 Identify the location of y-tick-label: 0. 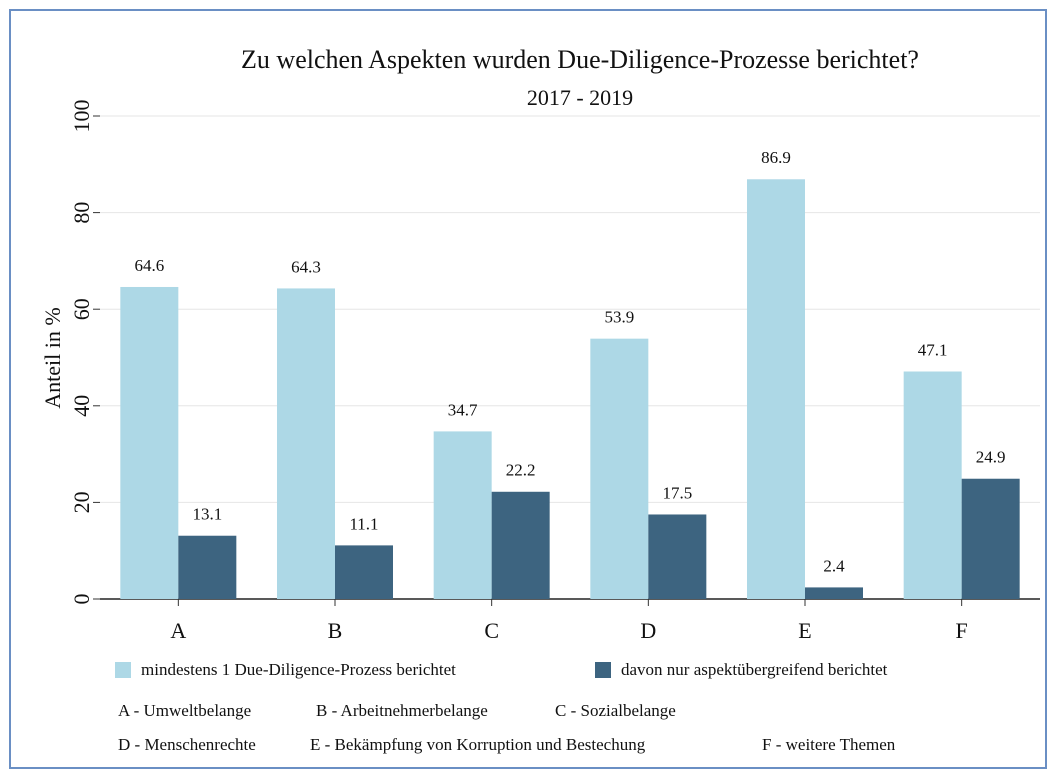
(81, 599).